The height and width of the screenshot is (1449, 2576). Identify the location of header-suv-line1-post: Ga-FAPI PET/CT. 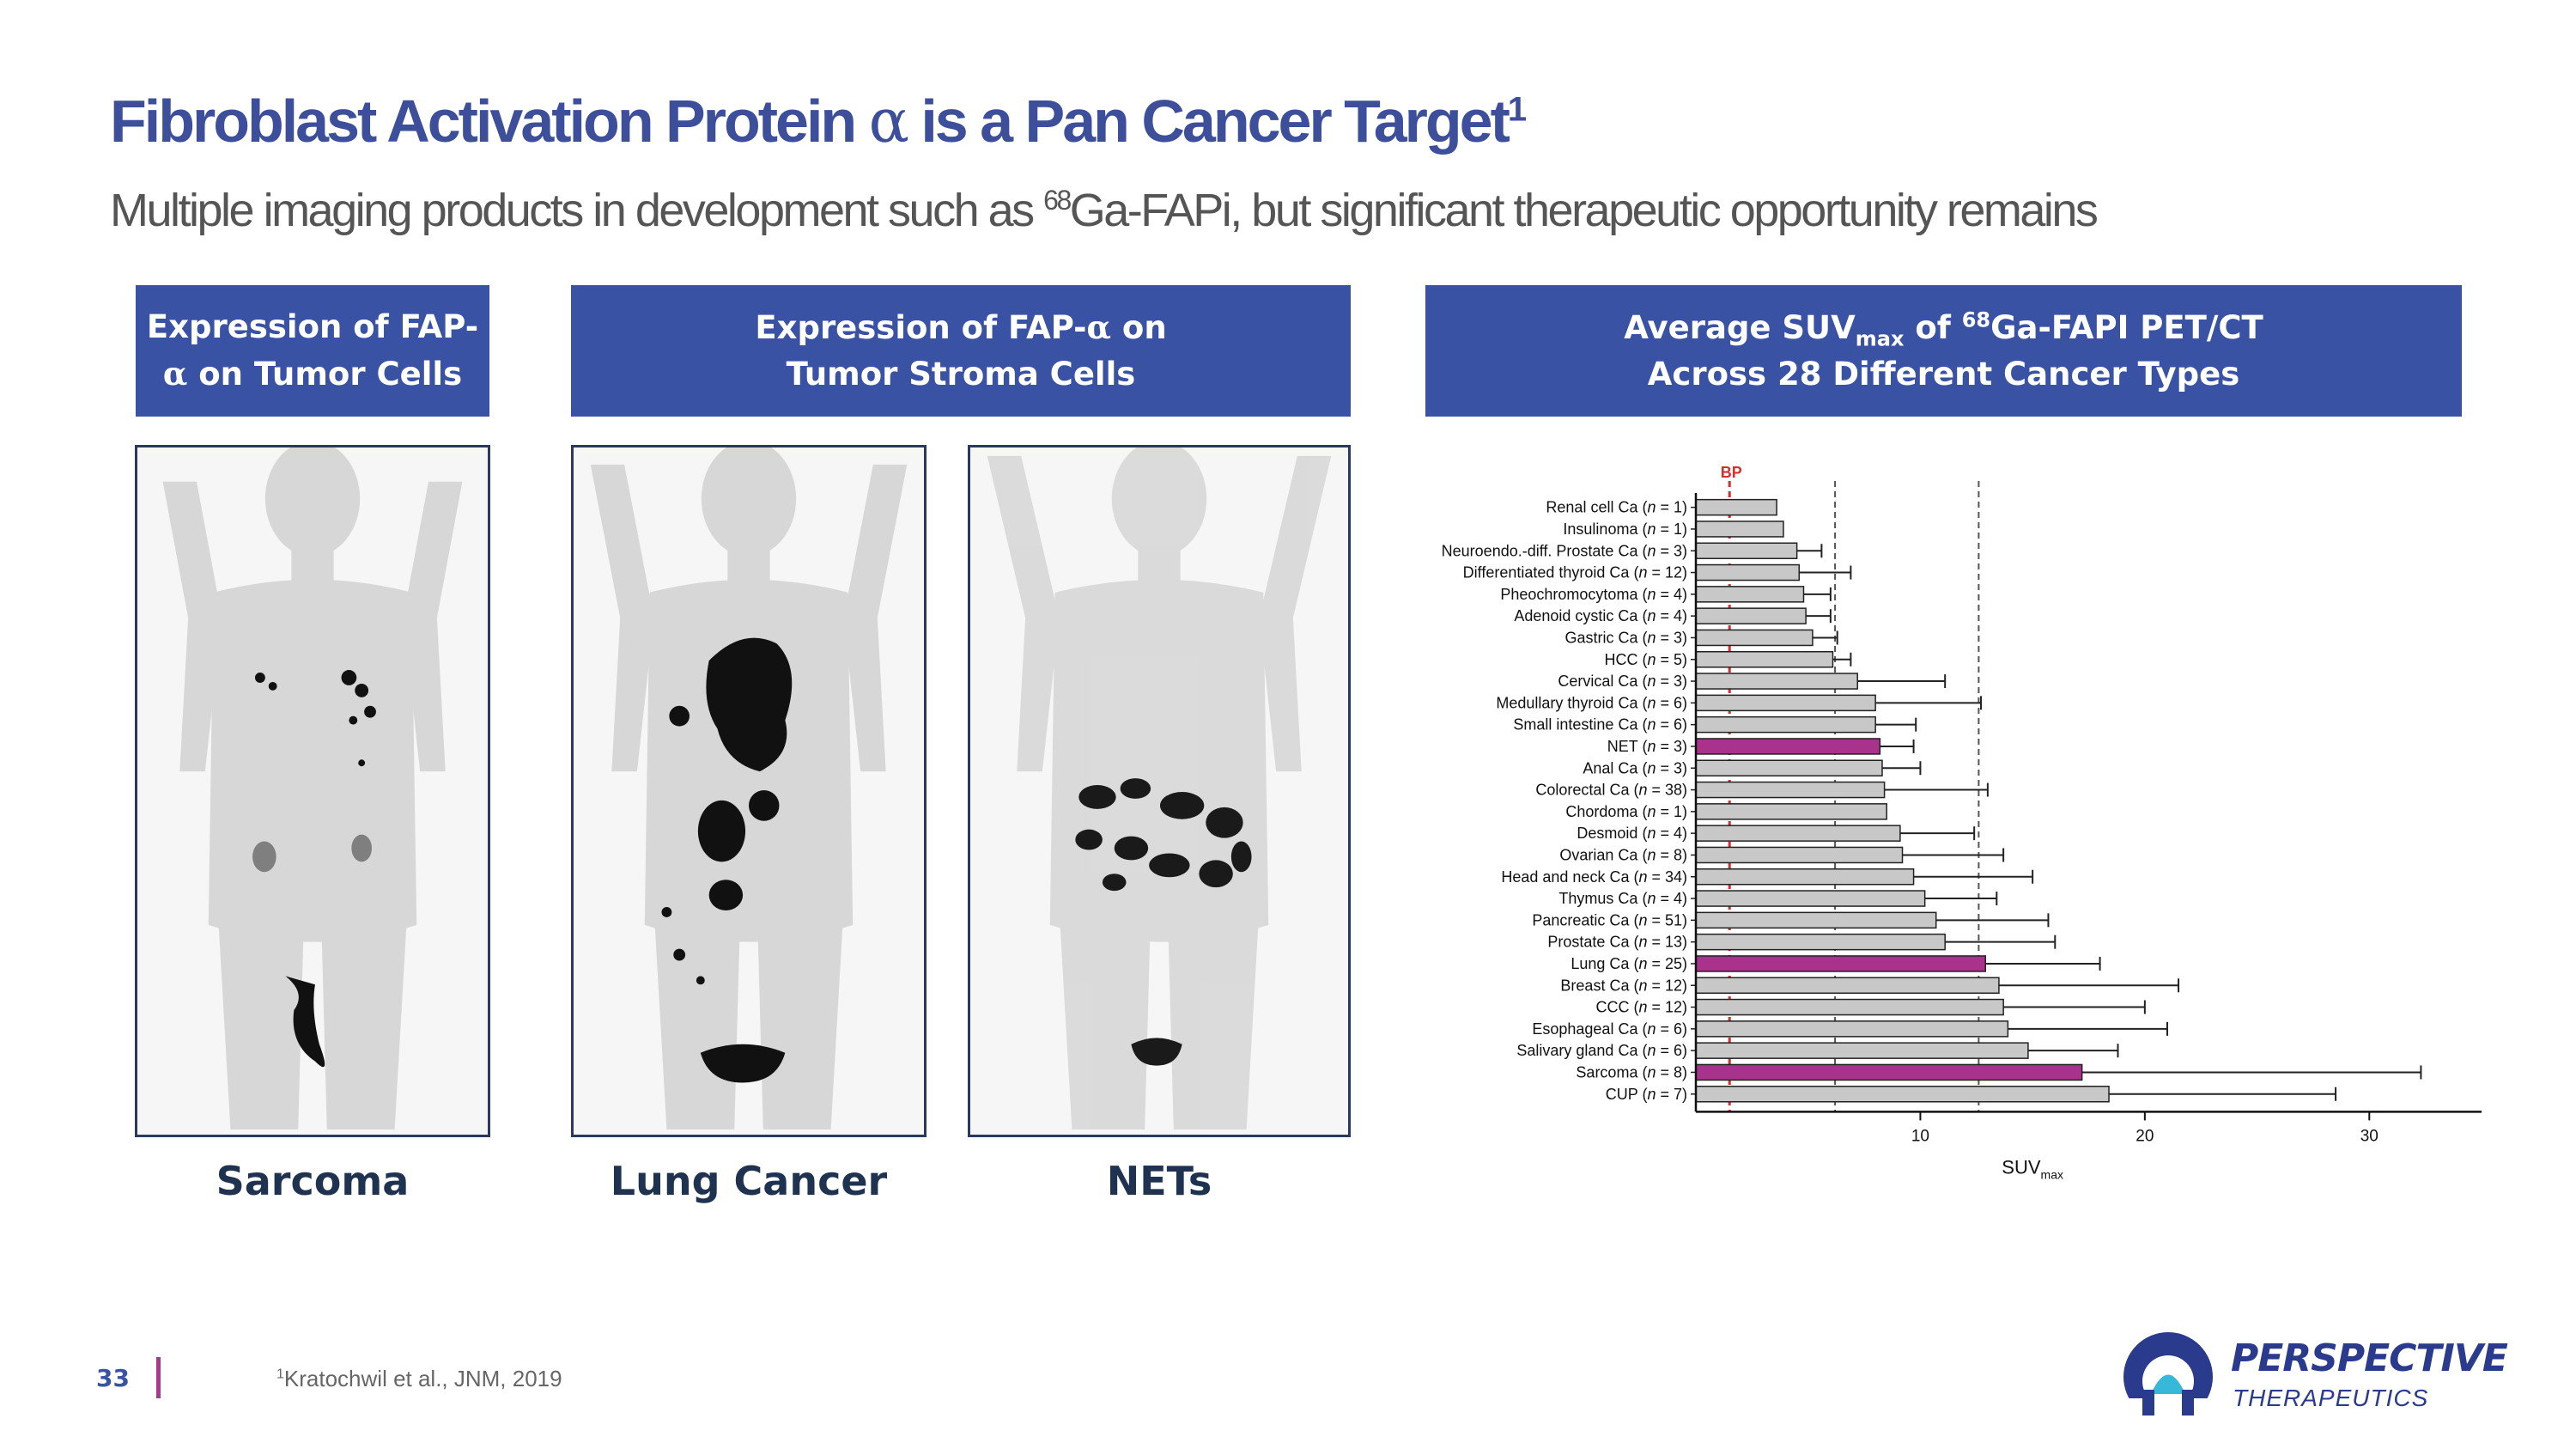
(2126, 327).